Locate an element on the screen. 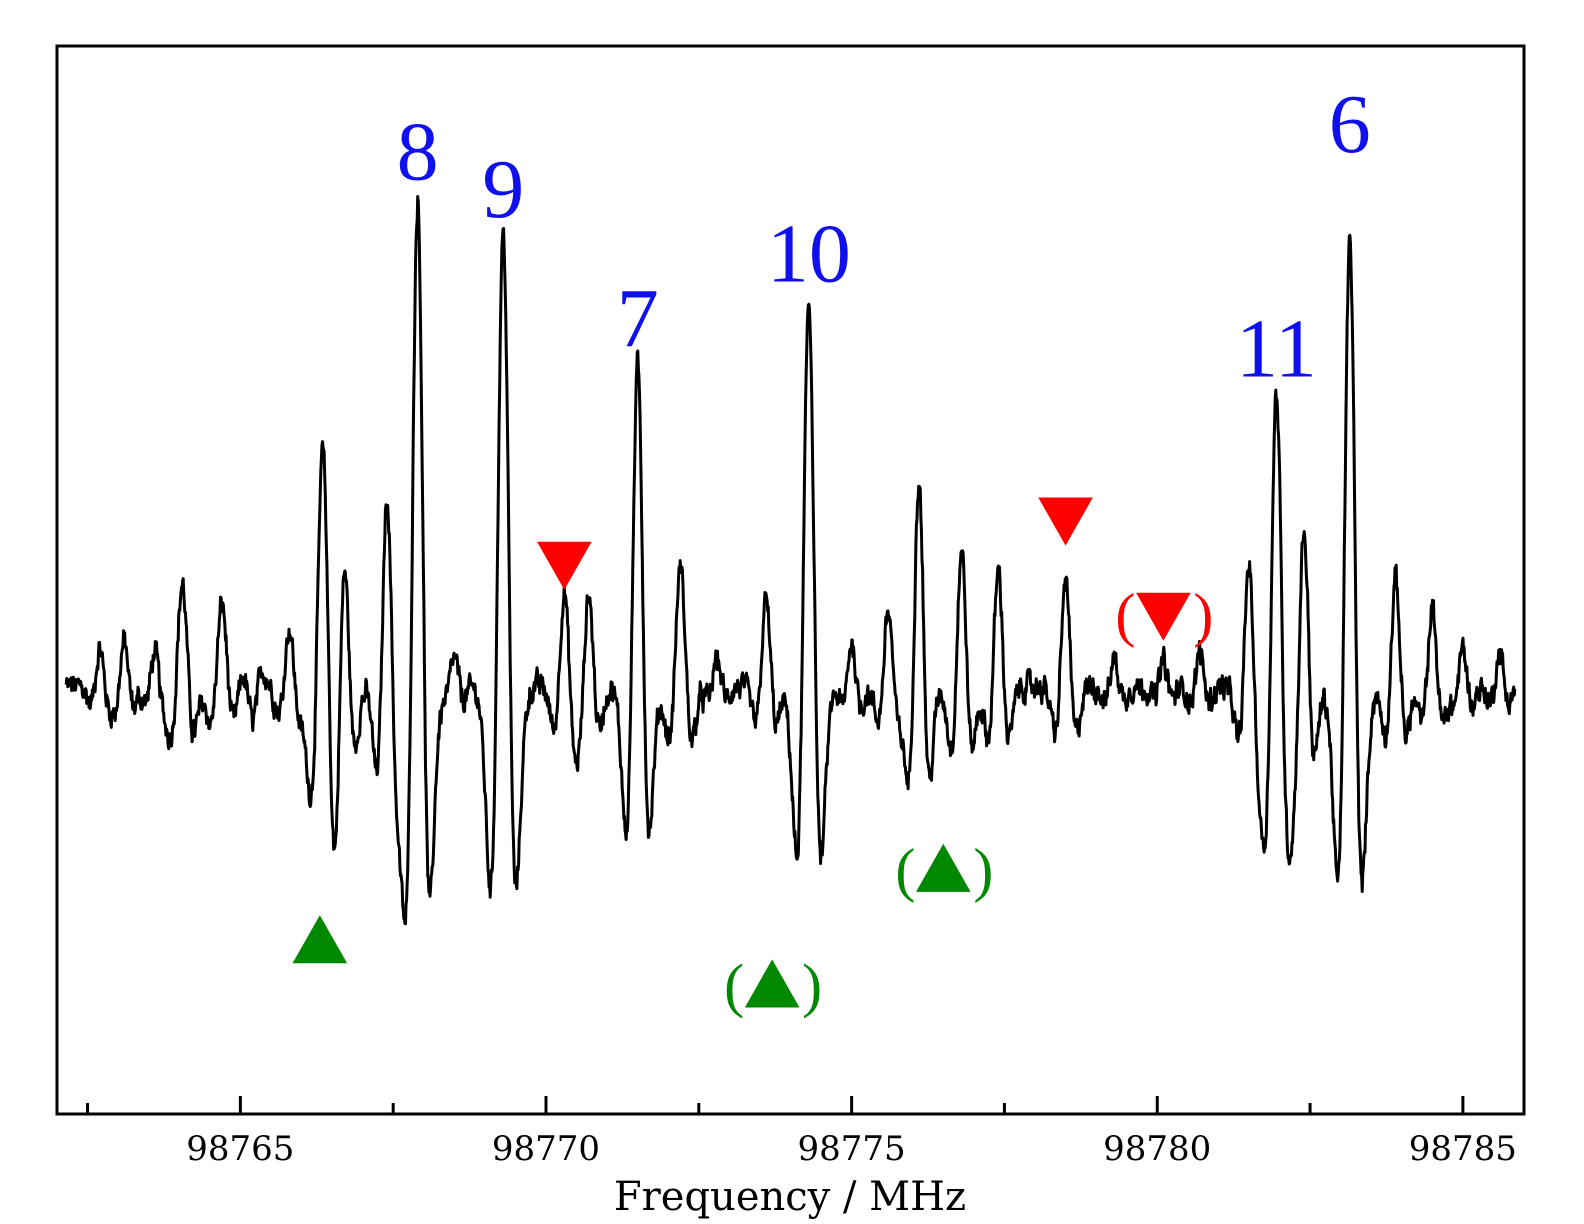 The width and height of the screenshot is (1584, 1224). peak-label: 11 is located at coordinates (1276, 349).